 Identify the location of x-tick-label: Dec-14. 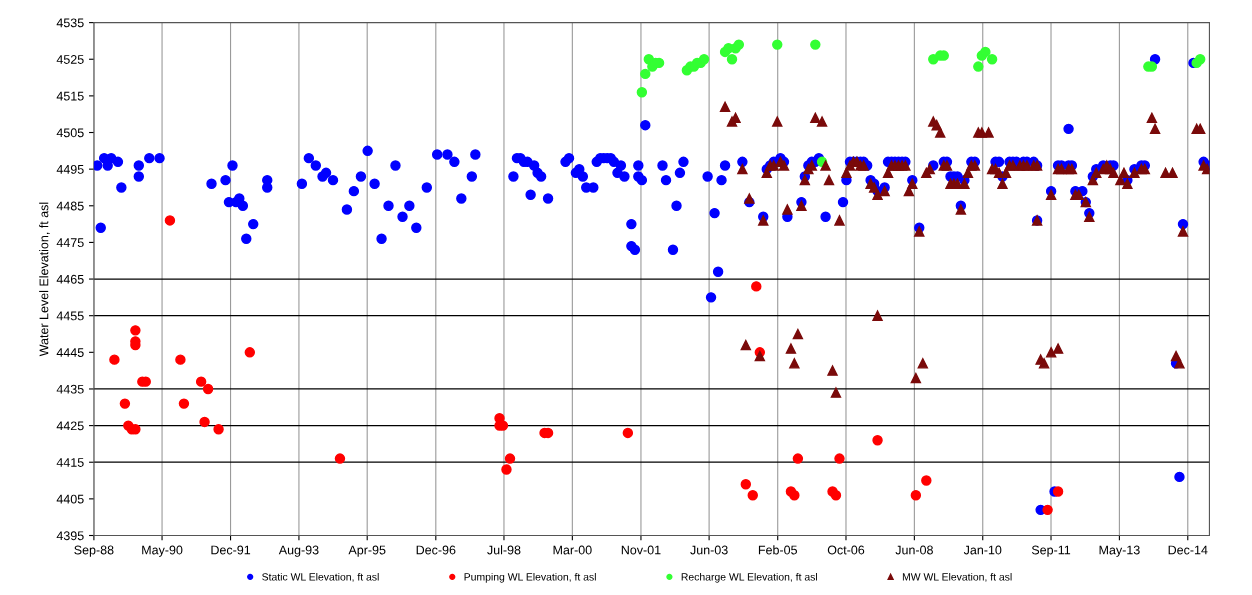
(1188, 550).